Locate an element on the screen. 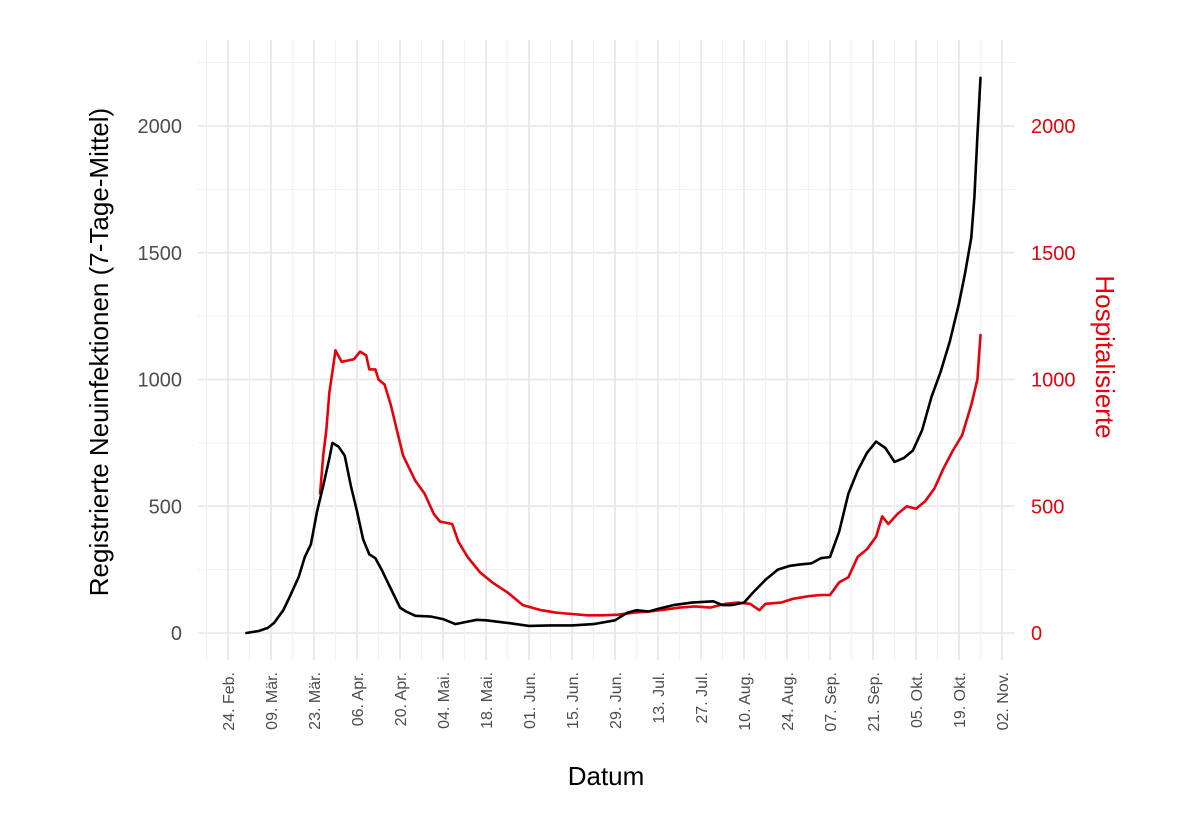  x-tick-label: 24. Feb. is located at coordinates (229, 701).